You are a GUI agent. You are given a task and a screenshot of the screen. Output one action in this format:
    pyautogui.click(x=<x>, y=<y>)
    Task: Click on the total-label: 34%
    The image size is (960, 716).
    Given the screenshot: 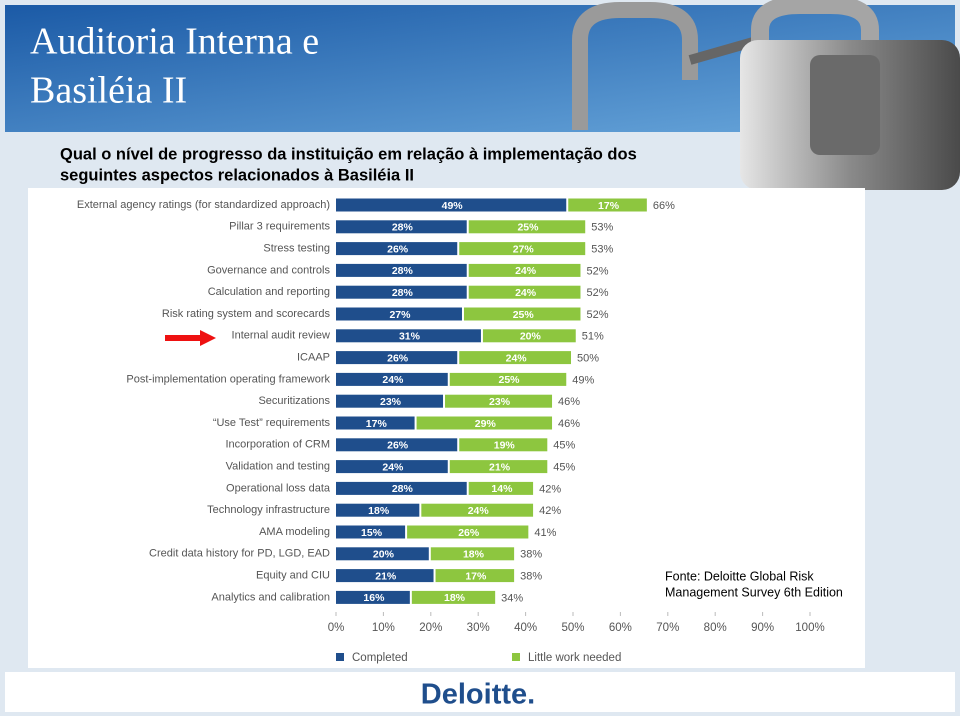 What is the action you would take?
    pyautogui.click(x=512, y=598)
    